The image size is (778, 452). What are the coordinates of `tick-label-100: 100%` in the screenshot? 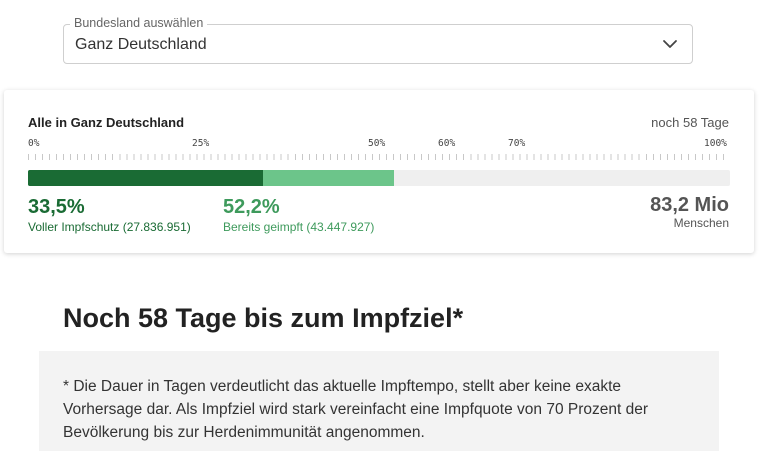 It's located at (715, 143).